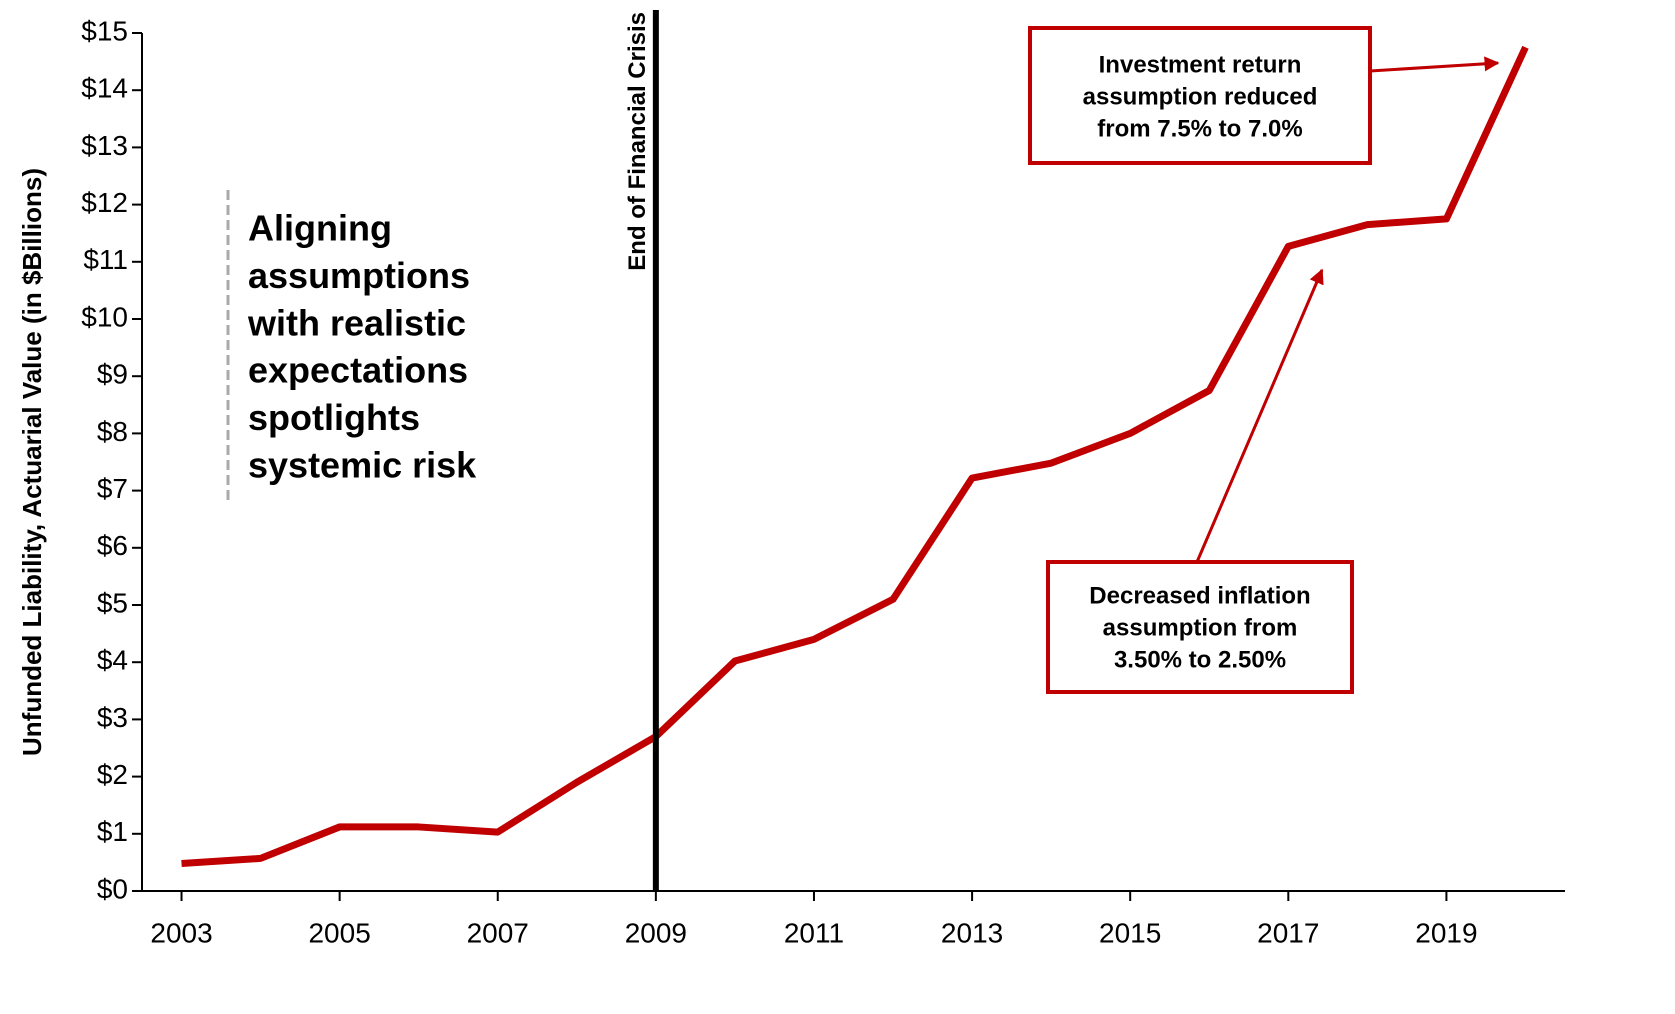  Describe the element at coordinates (637, 141) in the screenshot. I see `vertical-marker-label: End of Financial Crisis` at that location.